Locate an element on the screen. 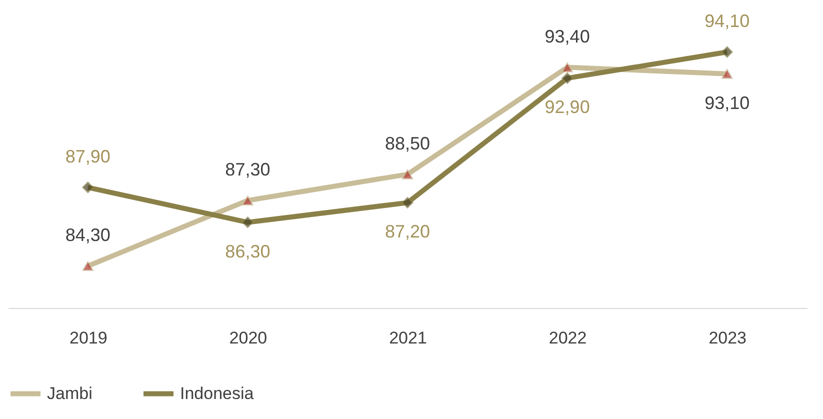  data-label: 87,20 is located at coordinates (407, 232).